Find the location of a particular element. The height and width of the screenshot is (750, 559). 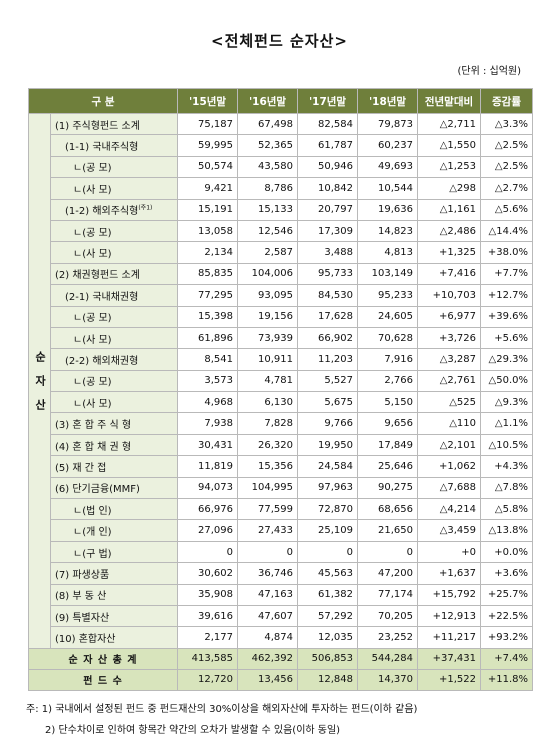

cell: 4,874 is located at coordinates (268, 637).